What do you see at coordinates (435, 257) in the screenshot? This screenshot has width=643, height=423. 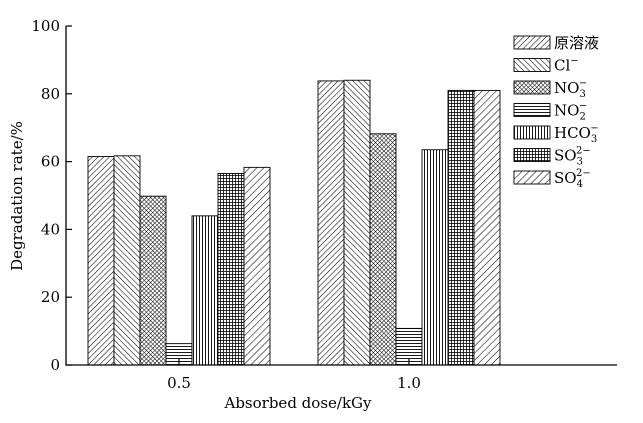 I see `bar-1.0-5` at bounding box center [435, 257].